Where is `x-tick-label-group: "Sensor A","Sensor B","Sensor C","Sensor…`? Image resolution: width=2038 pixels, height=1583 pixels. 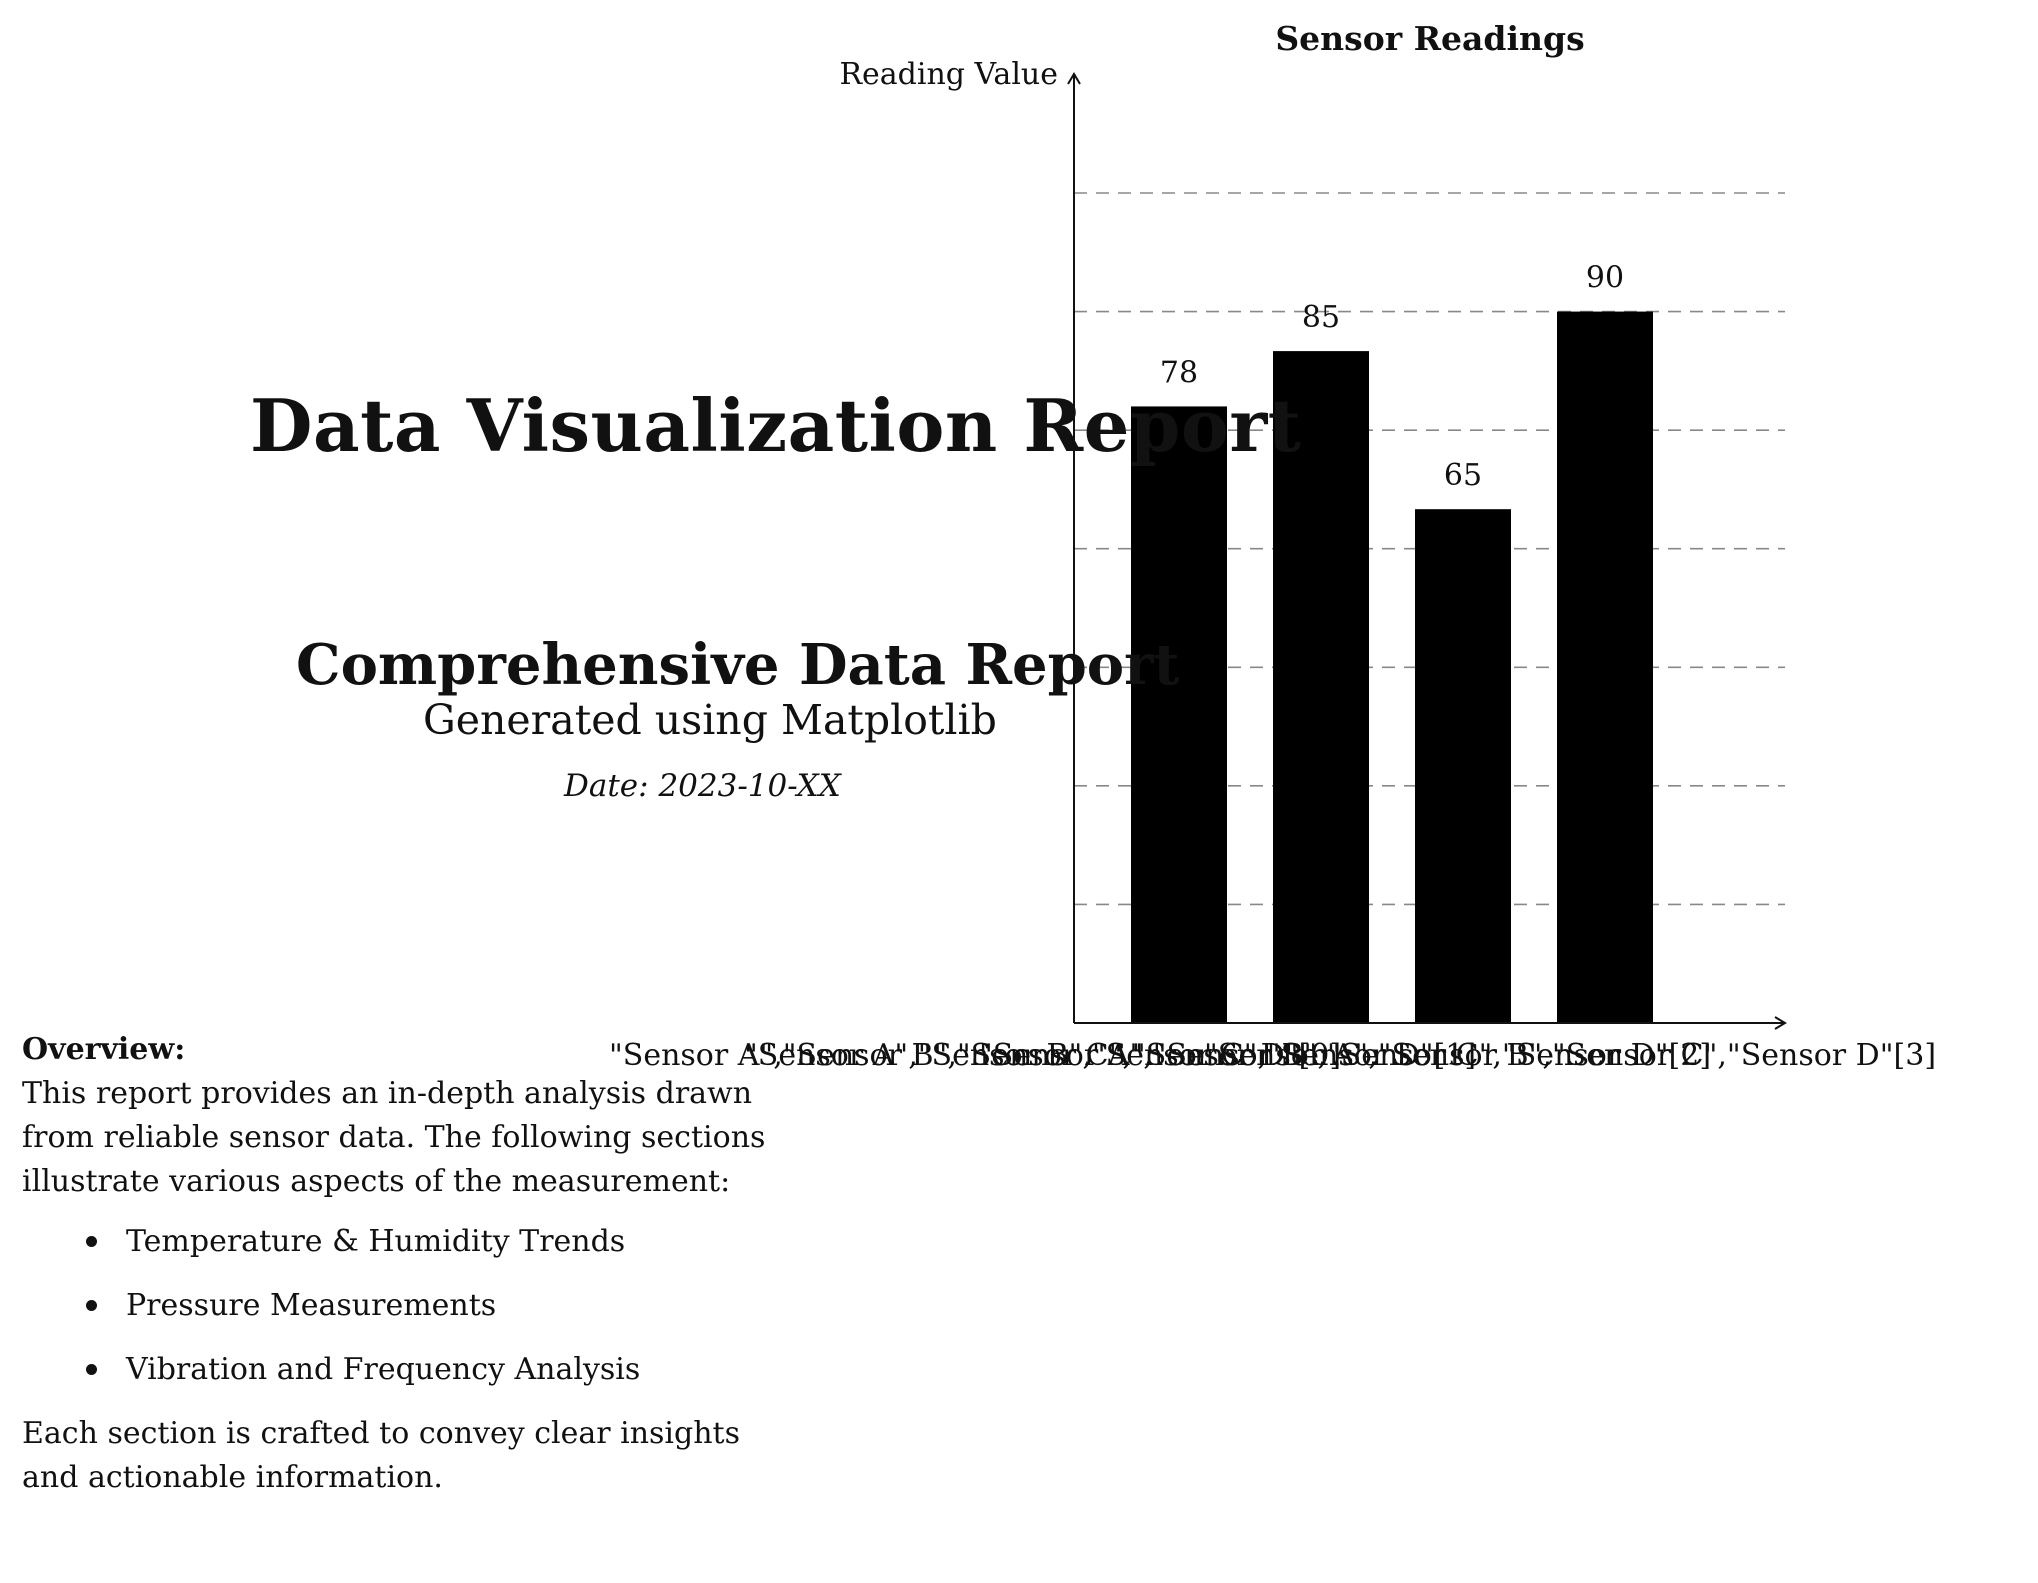 x-tick-label-group: "Sensor A","Sensor B","Sensor C","Sensor… is located at coordinates (1272, 1055).